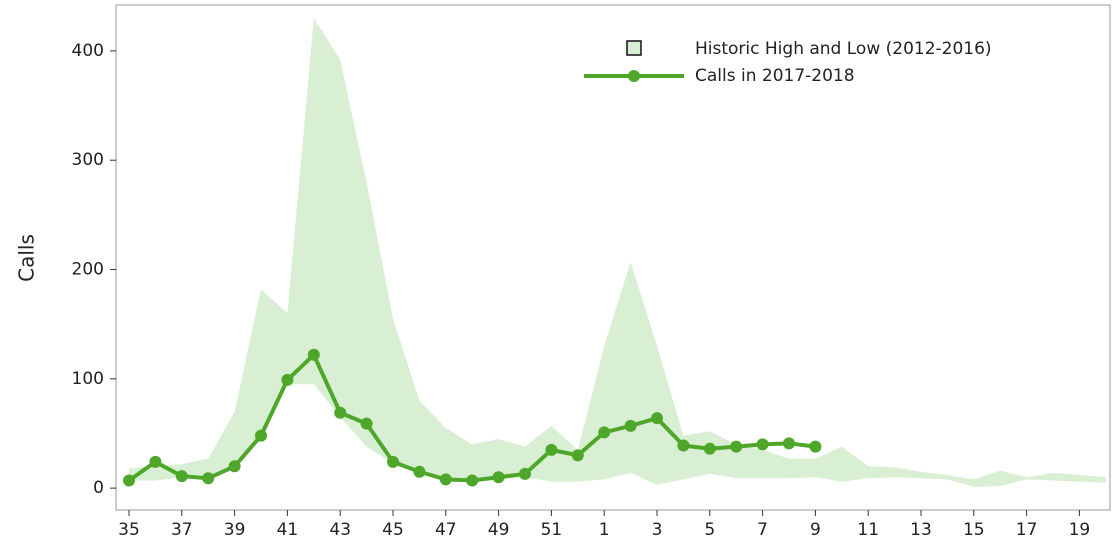  Describe the element at coordinates (88, 160) in the screenshot. I see `y-tick-label: 300` at that location.